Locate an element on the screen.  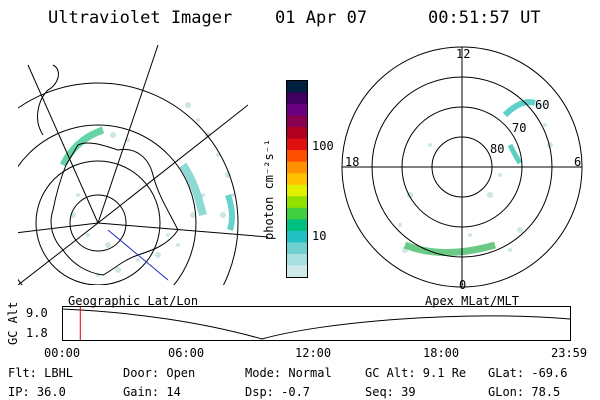
mlt-label-6: 6 is located at coordinates (578, 162).